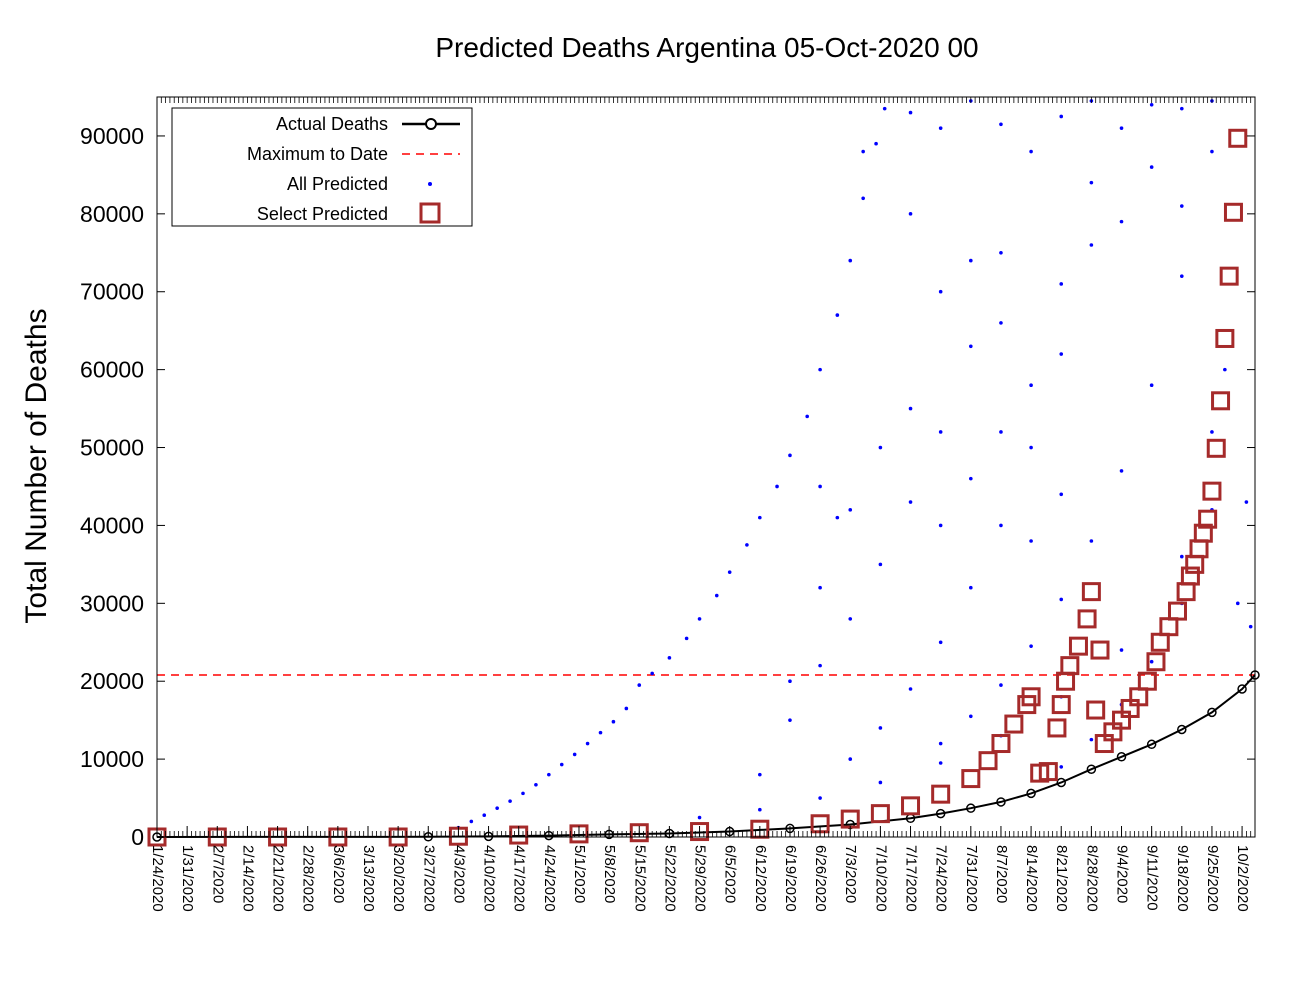  Describe the element at coordinates (489, 878) in the screenshot. I see `x-tick-label: 4/10/2020` at that location.